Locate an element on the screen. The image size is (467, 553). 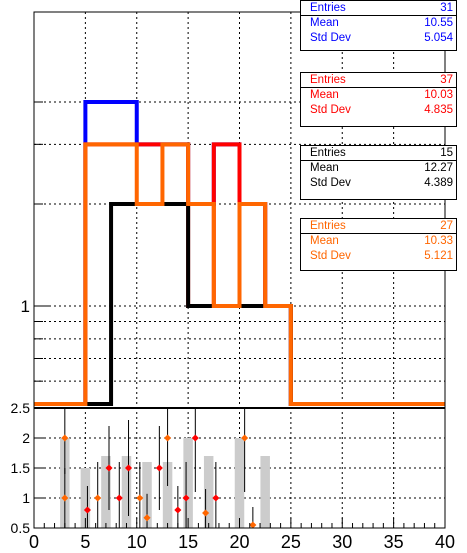
uncertainty-band is located at coordinates (165, 483).